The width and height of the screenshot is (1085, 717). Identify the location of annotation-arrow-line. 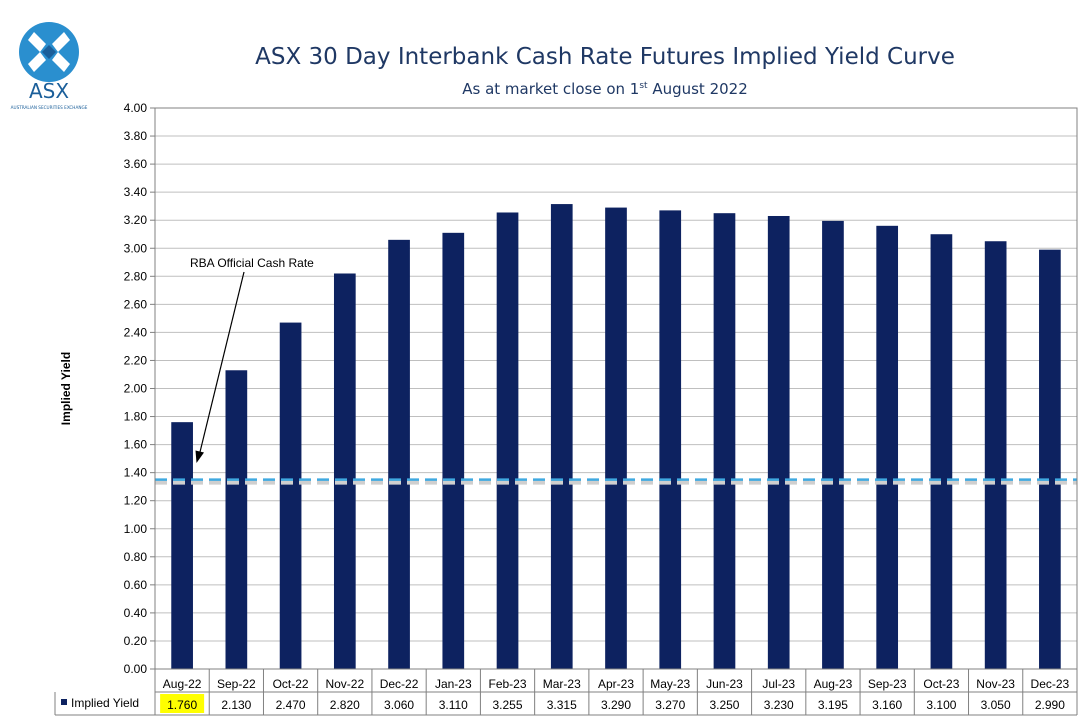
(222, 362).